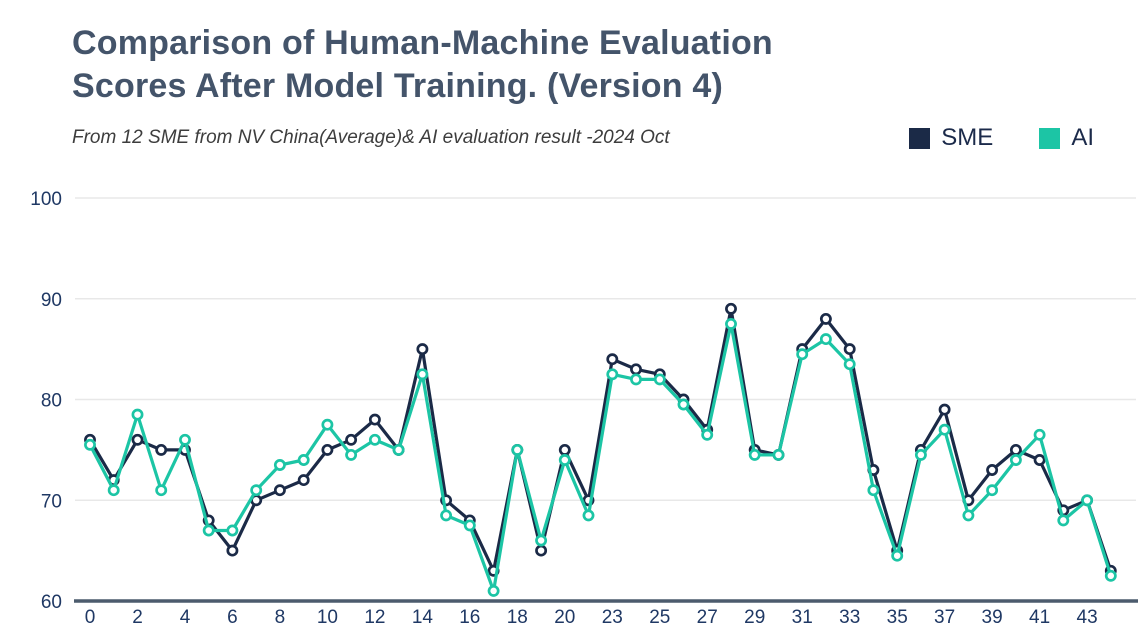  I want to click on y-tick-label: 100, so click(46, 199).